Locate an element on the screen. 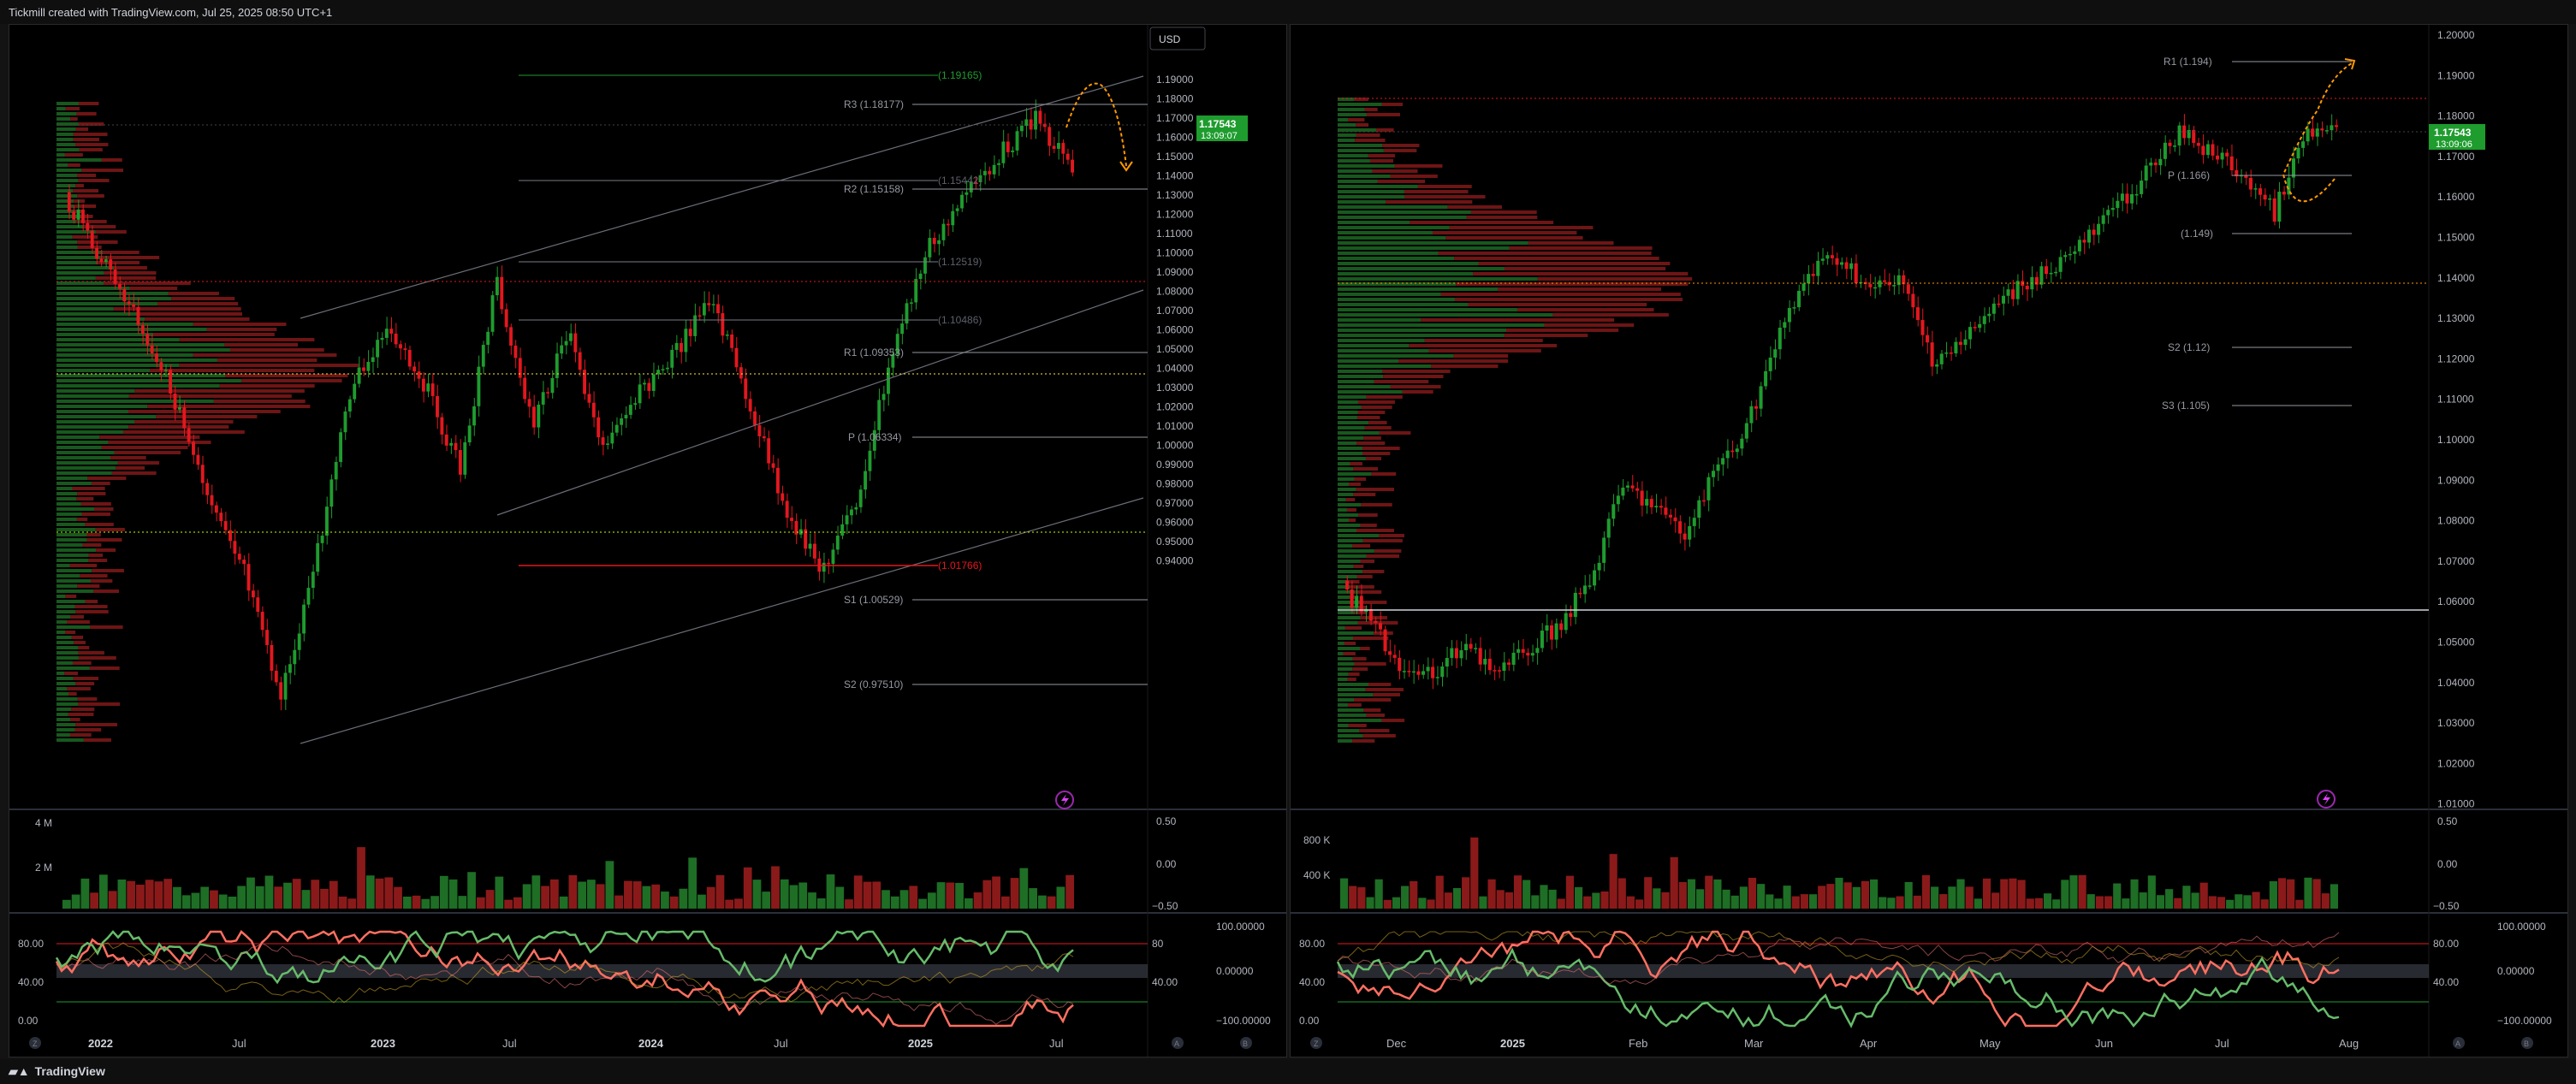 The width and height of the screenshot is (2576, 1084). forecast-path is located at coordinates (1096, 124).